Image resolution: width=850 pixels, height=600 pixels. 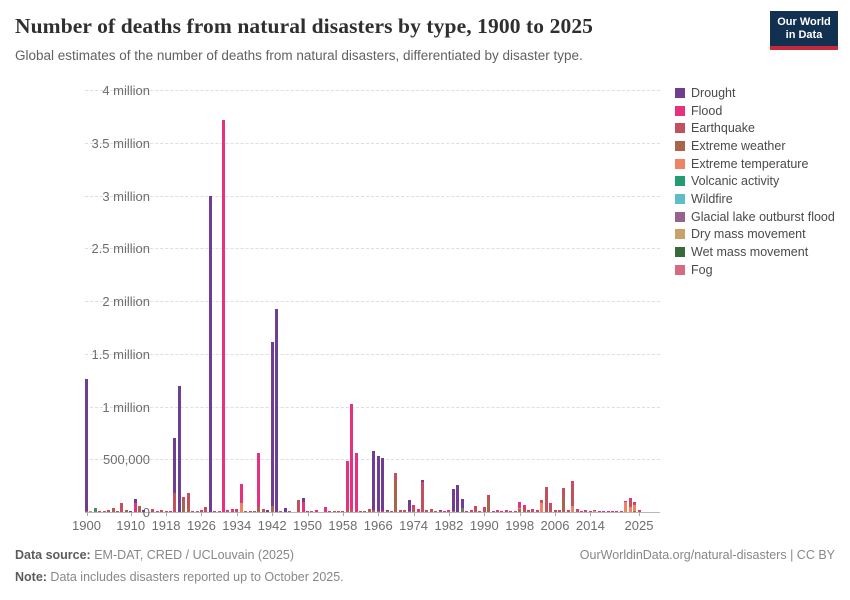 What do you see at coordinates (599, 511) in the screenshot?
I see `bar-2016` at bounding box center [599, 511].